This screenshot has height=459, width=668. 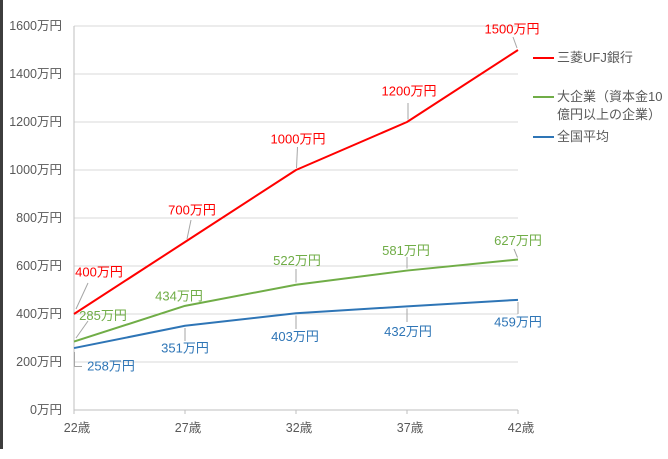 What do you see at coordinates (39, 266) in the screenshot?
I see `y-axis-label: 600万円` at bounding box center [39, 266].